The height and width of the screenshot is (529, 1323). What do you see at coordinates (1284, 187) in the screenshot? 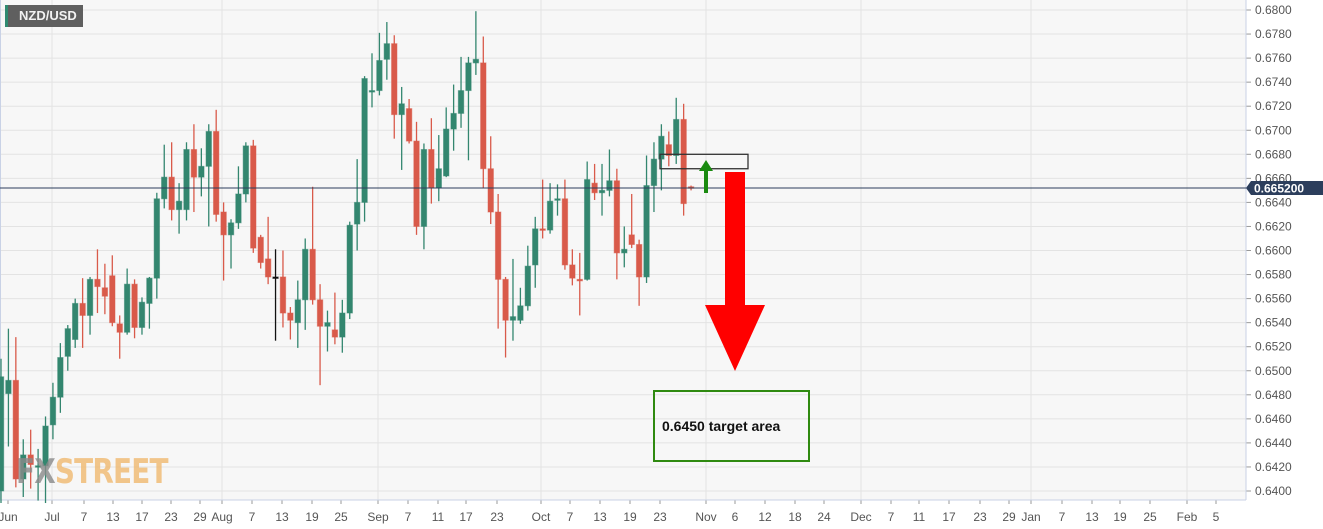
I see `current-price-badge` at bounding box center [1284, 187].